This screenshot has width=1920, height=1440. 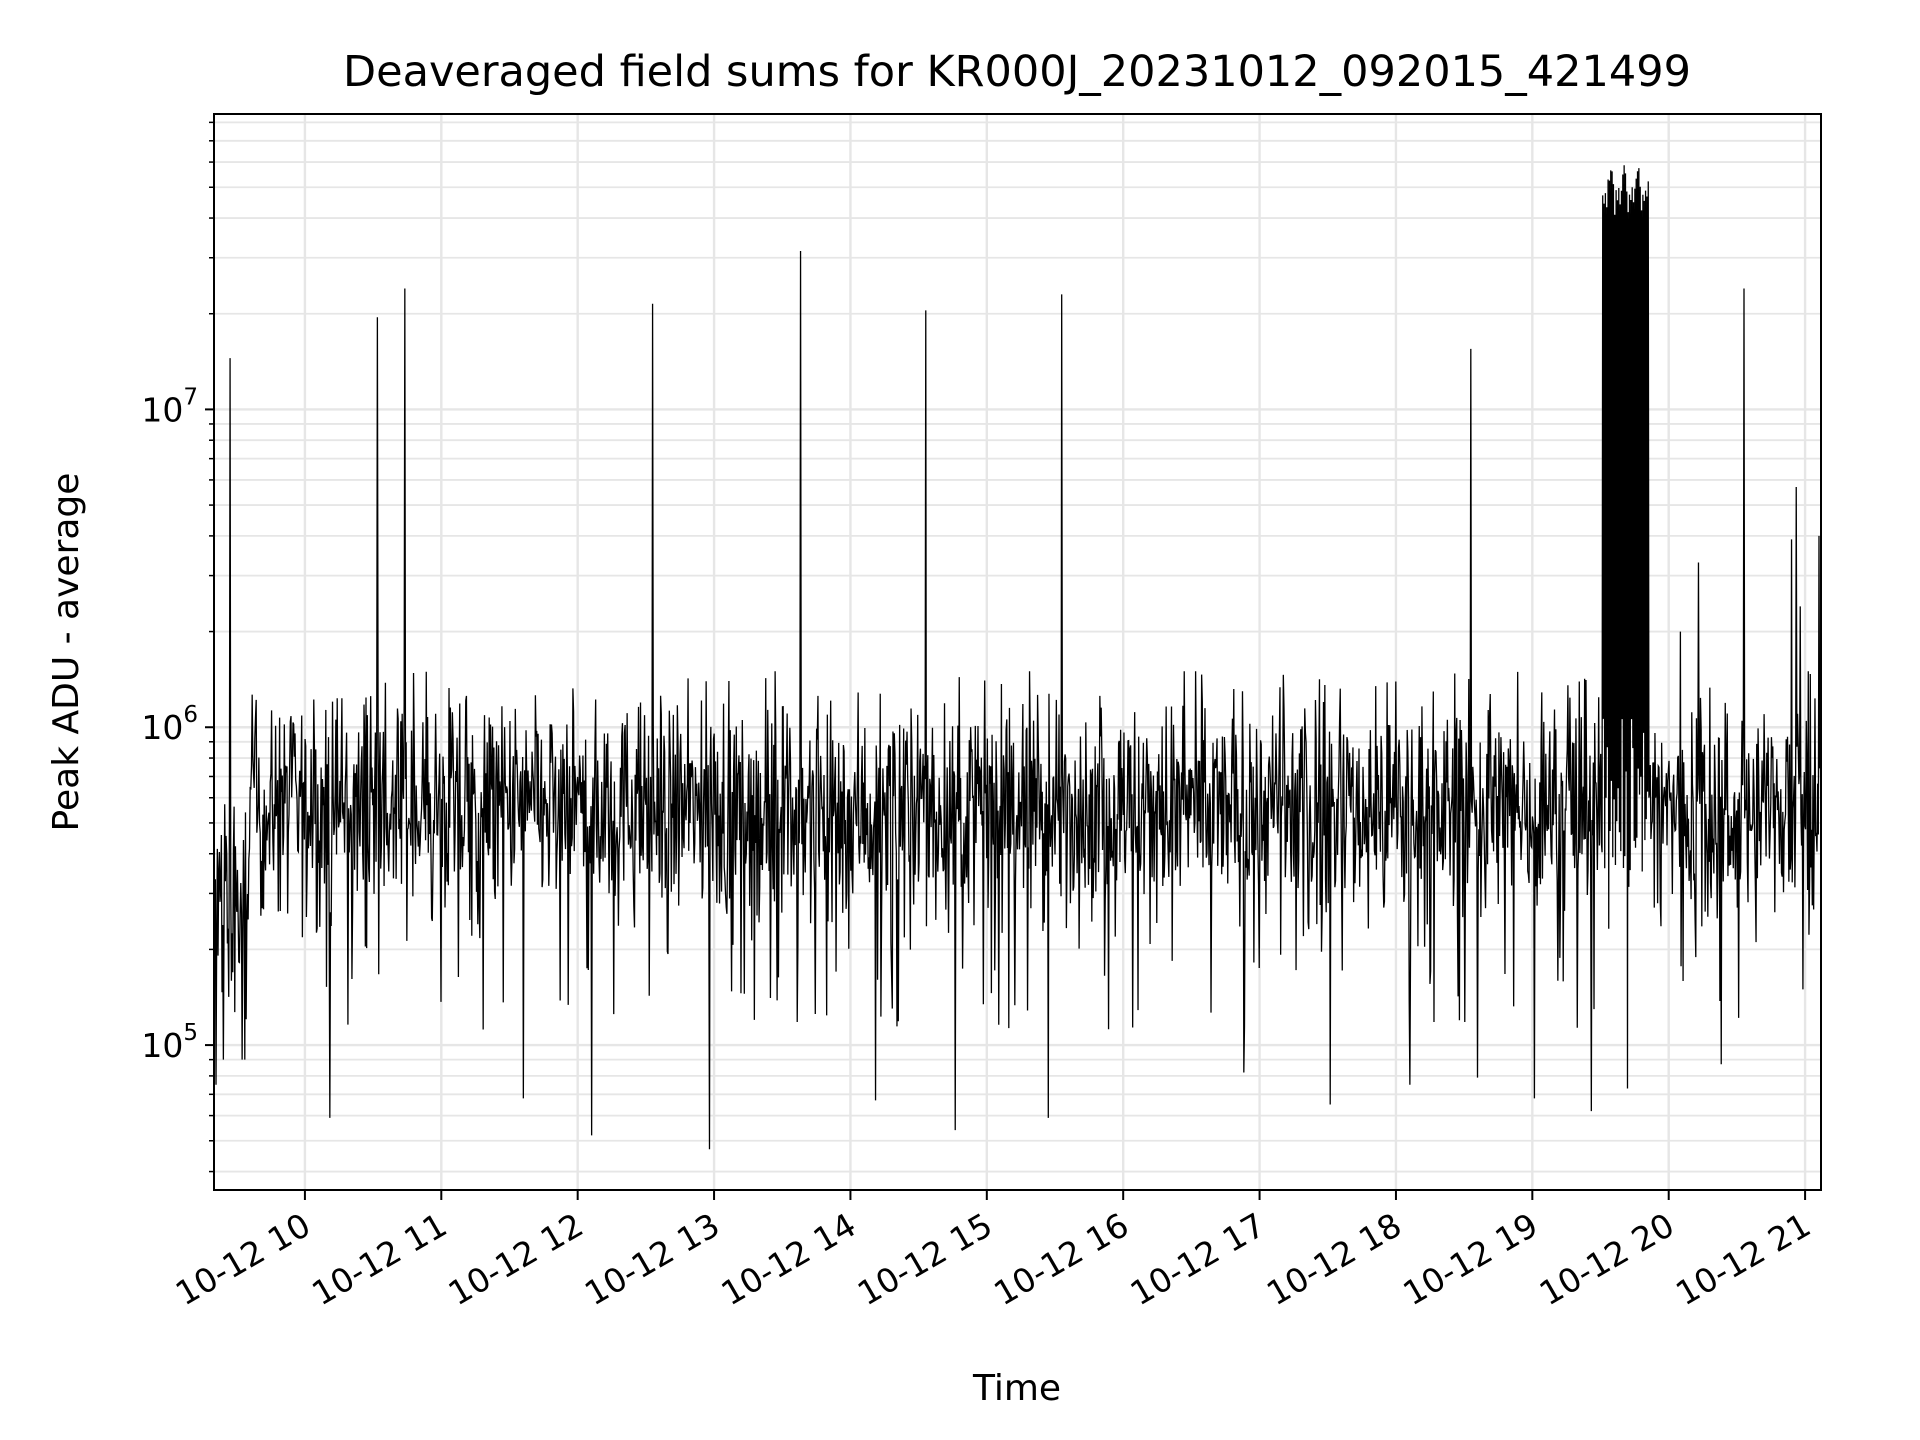 What do you see at coordinates (1016, 1388) in the screenshot?
I see `x-axis-label: Time` at bounding box center [1016, 1388].